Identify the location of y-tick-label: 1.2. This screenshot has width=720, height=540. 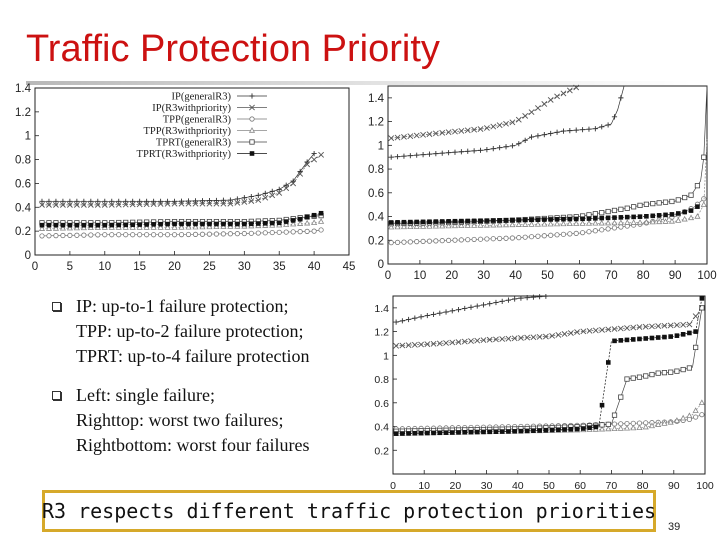
(23, 113).